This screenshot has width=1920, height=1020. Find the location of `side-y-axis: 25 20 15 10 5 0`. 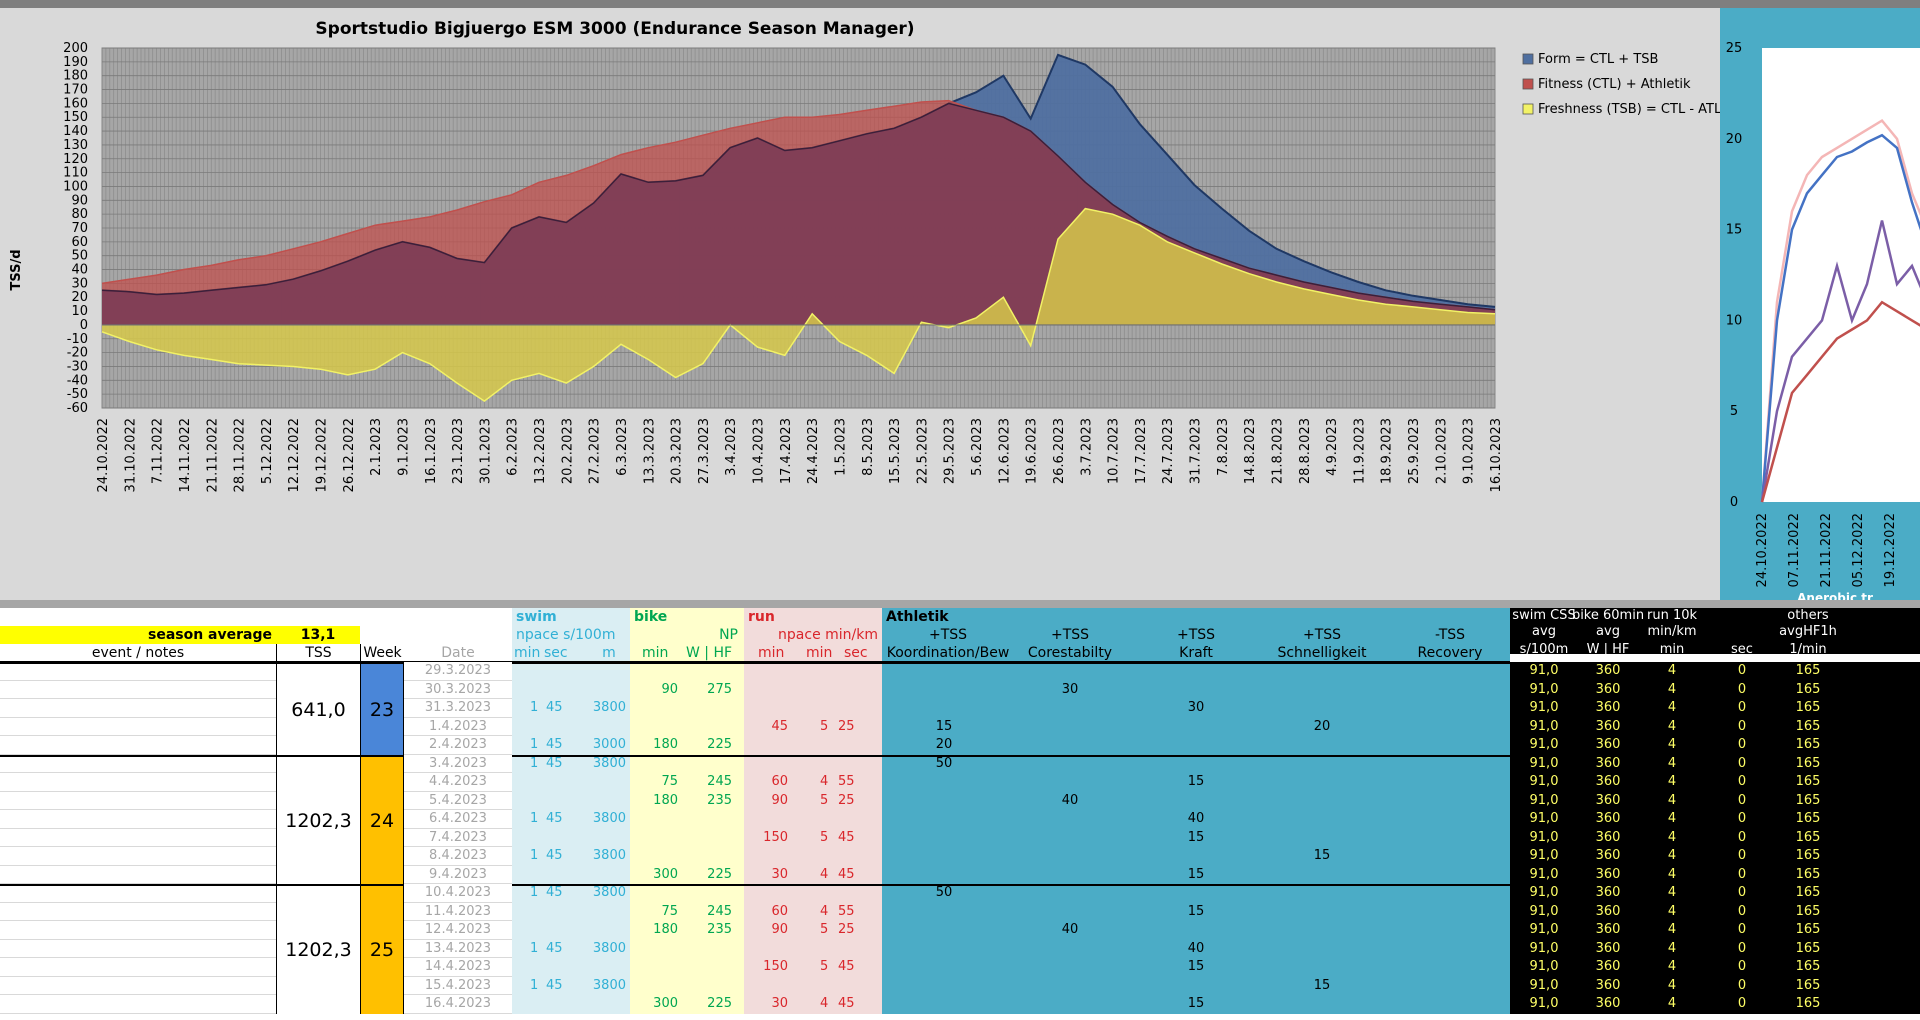

side-y-axis: 25 20 15 10 5 0 is located at coordinates (1734, 275).